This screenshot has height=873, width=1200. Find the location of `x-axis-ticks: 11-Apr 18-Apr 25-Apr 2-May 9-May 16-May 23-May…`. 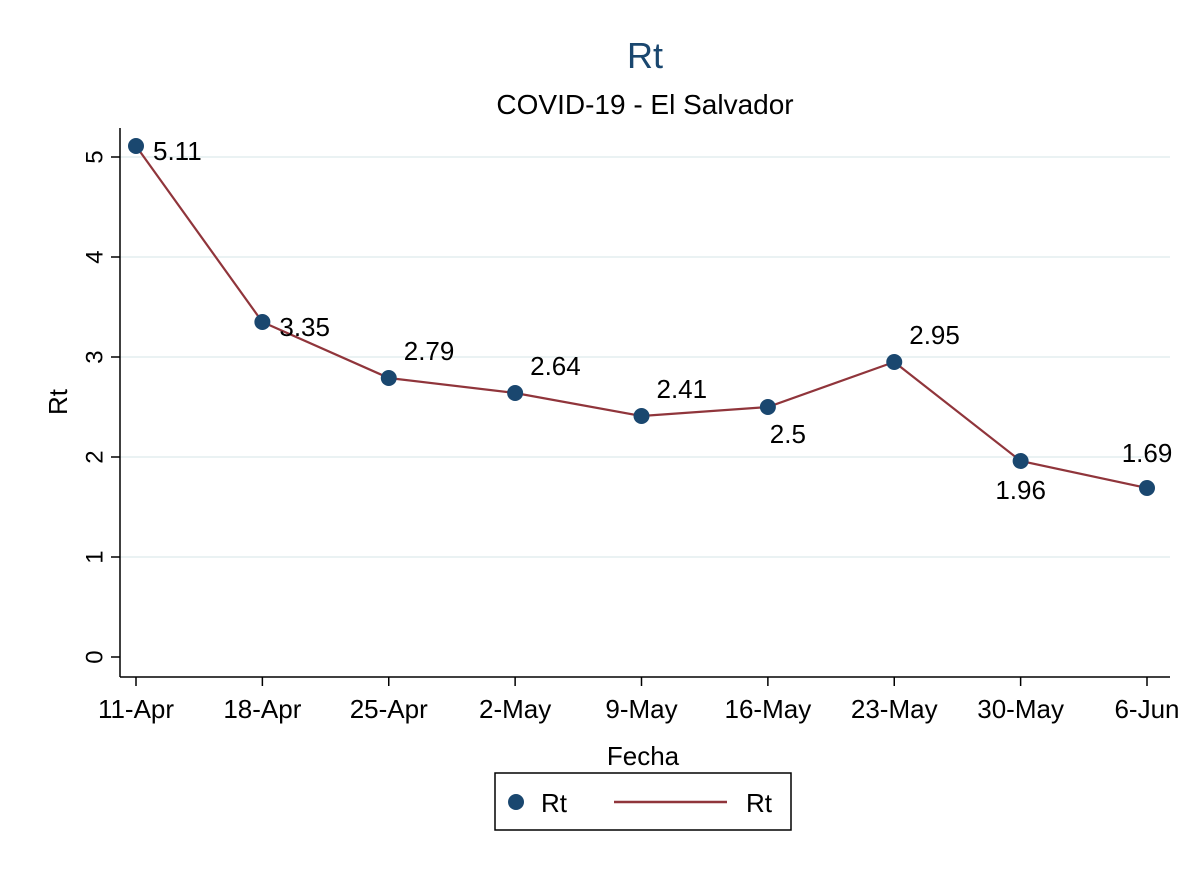

x-axis-ticks: 11-Apr 18-Apr 25-Apr 2-May 9-May 16-May 23-May… is located at coordinates (639, 700).